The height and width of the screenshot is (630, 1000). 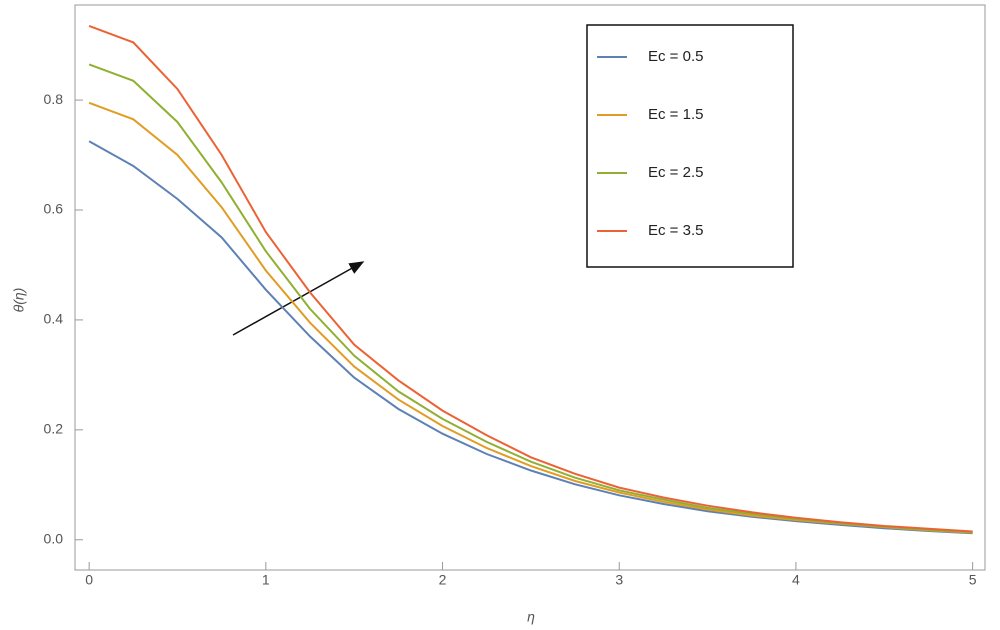 What do you see at coordinates (973, 580) in the screenshot?
I see `x-tick-label: 5` at bounding box center [973, 580].